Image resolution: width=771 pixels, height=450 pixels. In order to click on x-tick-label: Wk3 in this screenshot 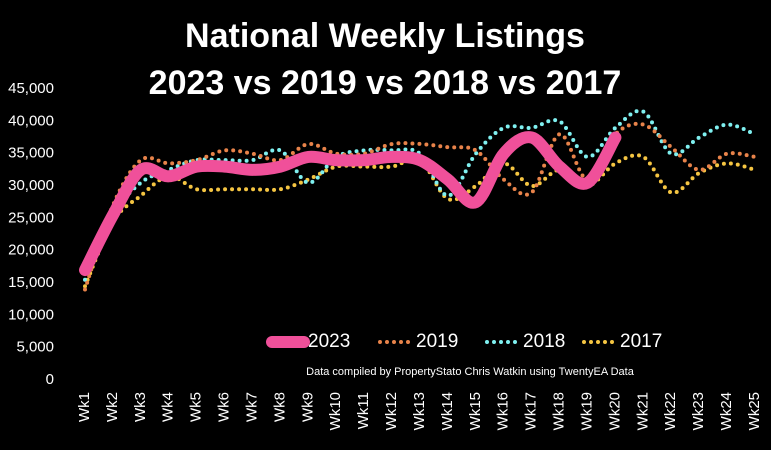, I will do `click(140, 407)`.